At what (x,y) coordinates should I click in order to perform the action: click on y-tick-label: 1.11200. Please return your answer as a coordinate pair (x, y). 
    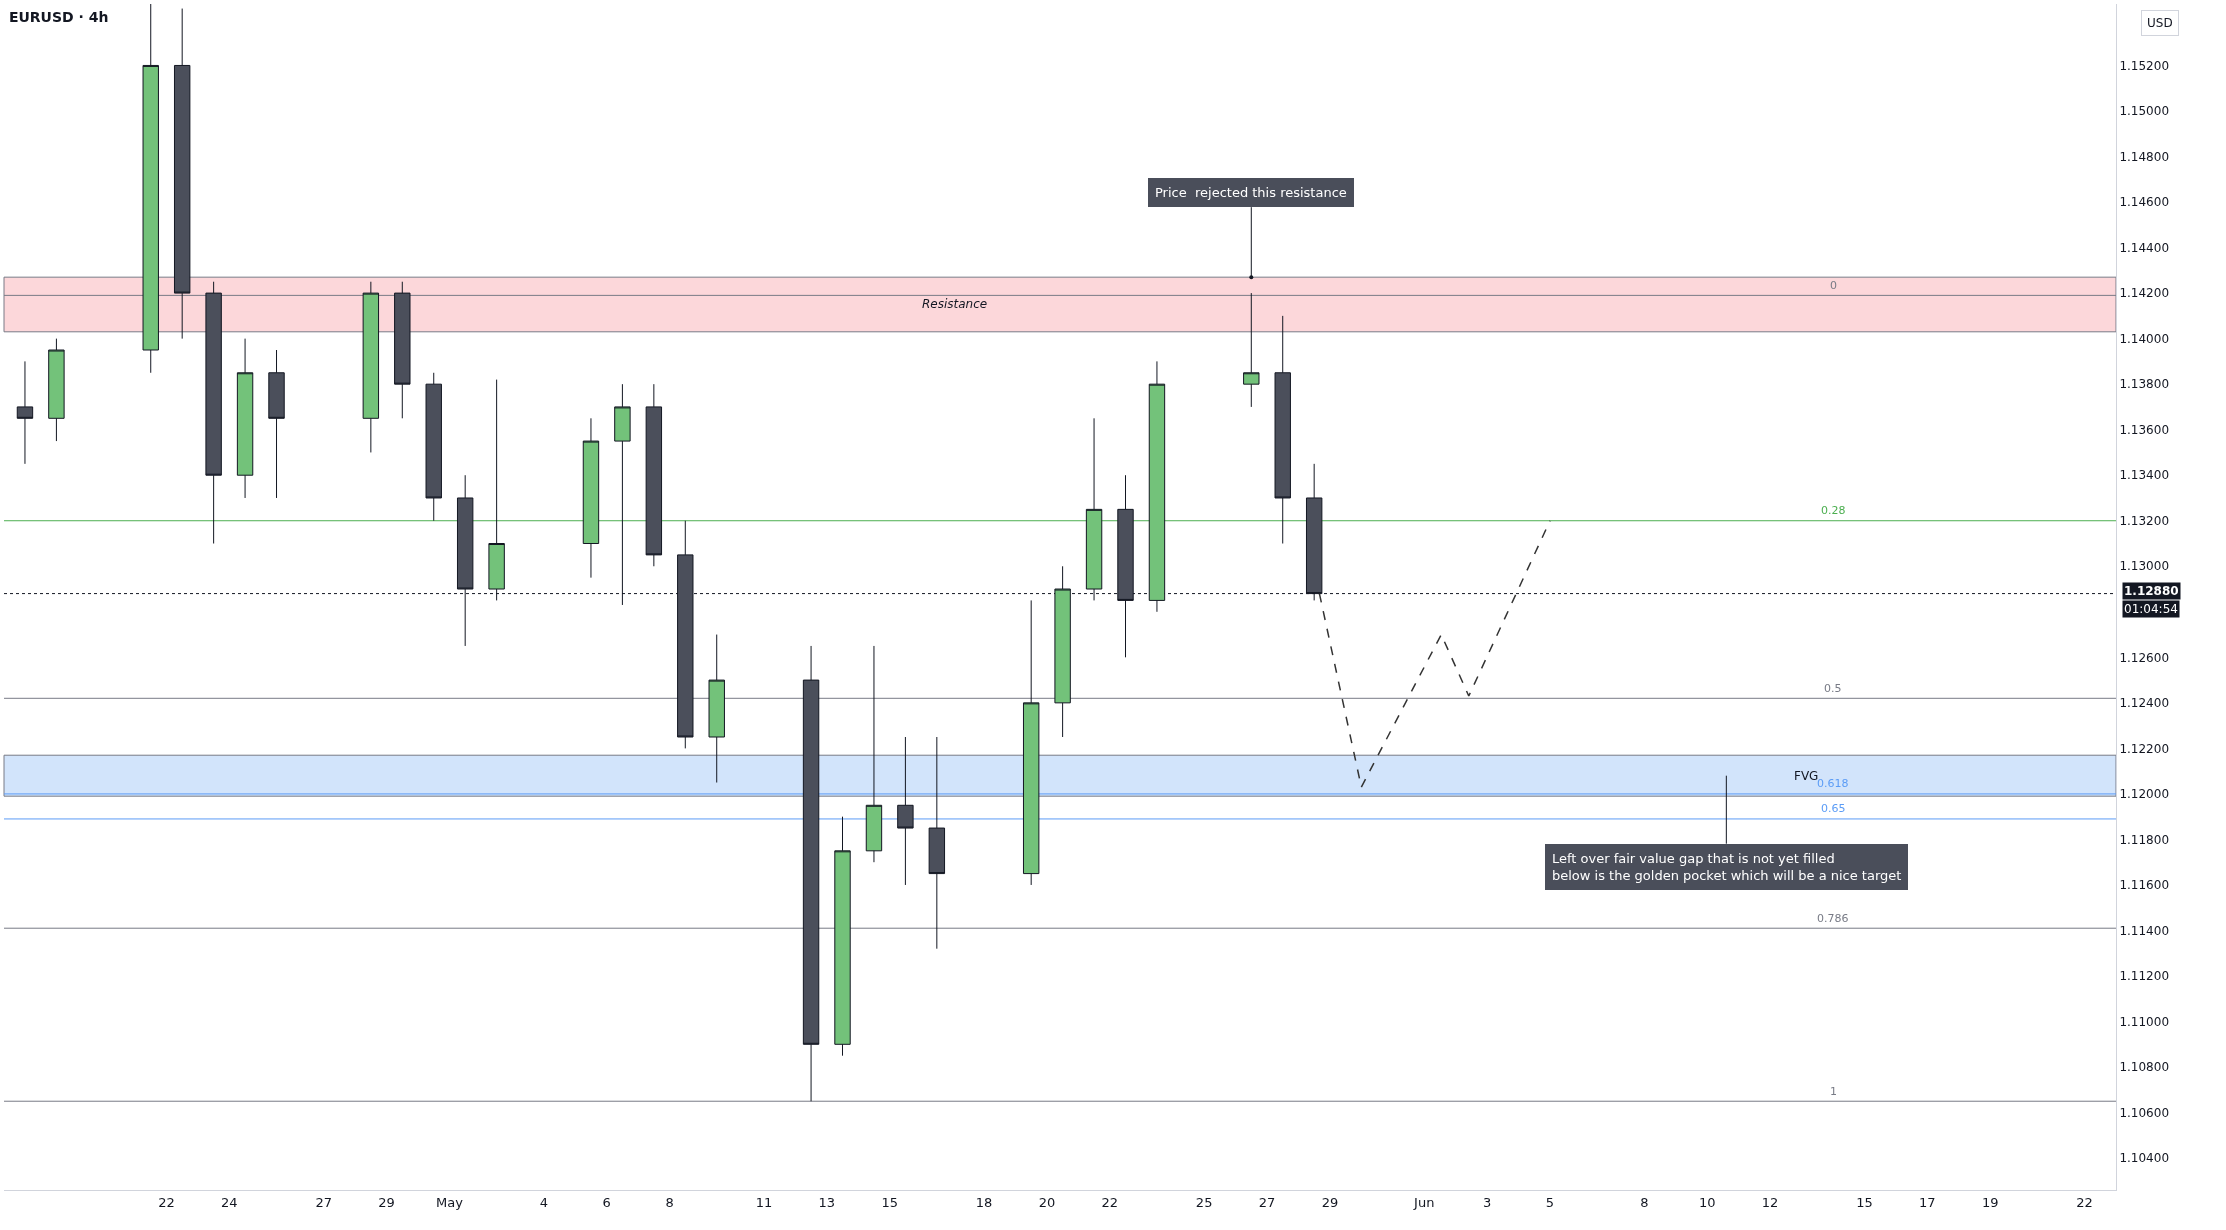
    Looking at the image, I should click on (2144, 976).